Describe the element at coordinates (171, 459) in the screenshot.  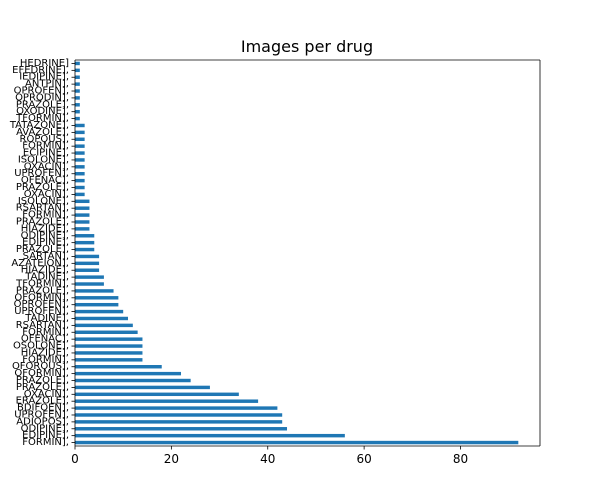
I see `x-tick-label: 20` at that location.